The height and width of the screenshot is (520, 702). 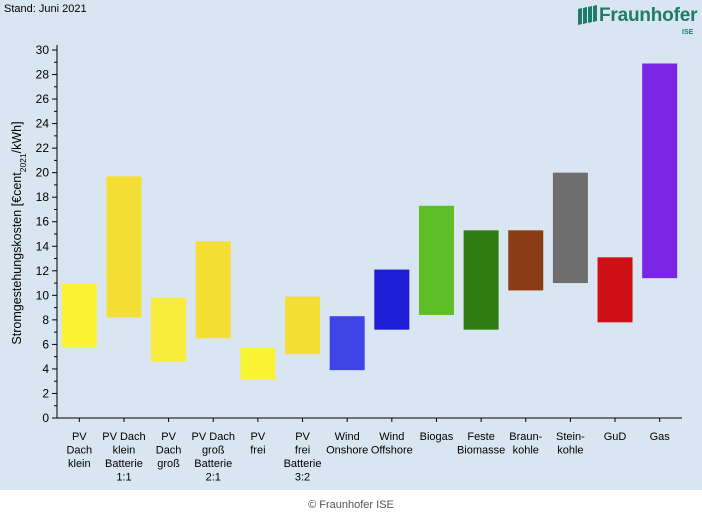 What do you see at coordinates (213, 478) in the screenshot?
I see `x-tick-label-line: 2:1` at bounding box center [213, 478].